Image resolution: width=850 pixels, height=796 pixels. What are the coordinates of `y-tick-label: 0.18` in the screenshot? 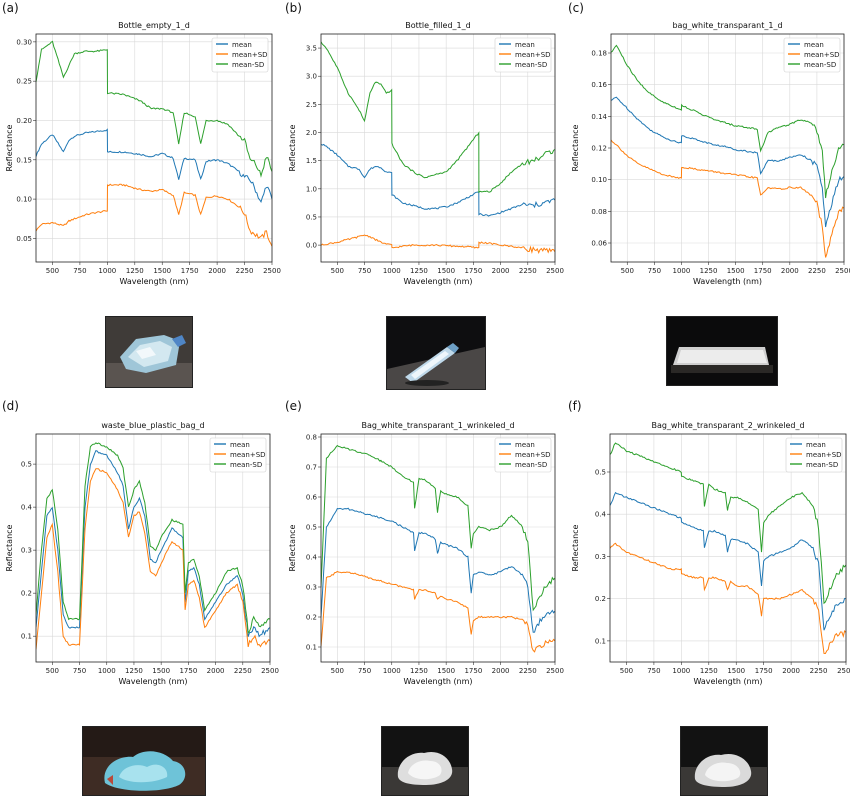 It's located at (599, 54).